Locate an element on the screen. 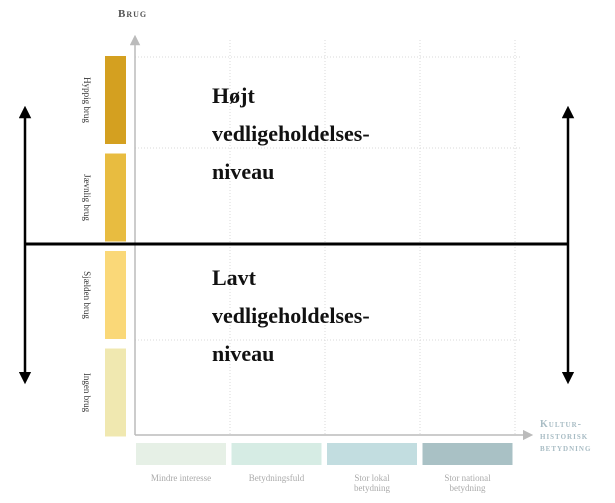 Image resolution: width=615 pixels, height=503 pixels. label-line: Stor lokal is located at coordinates (372, 478).